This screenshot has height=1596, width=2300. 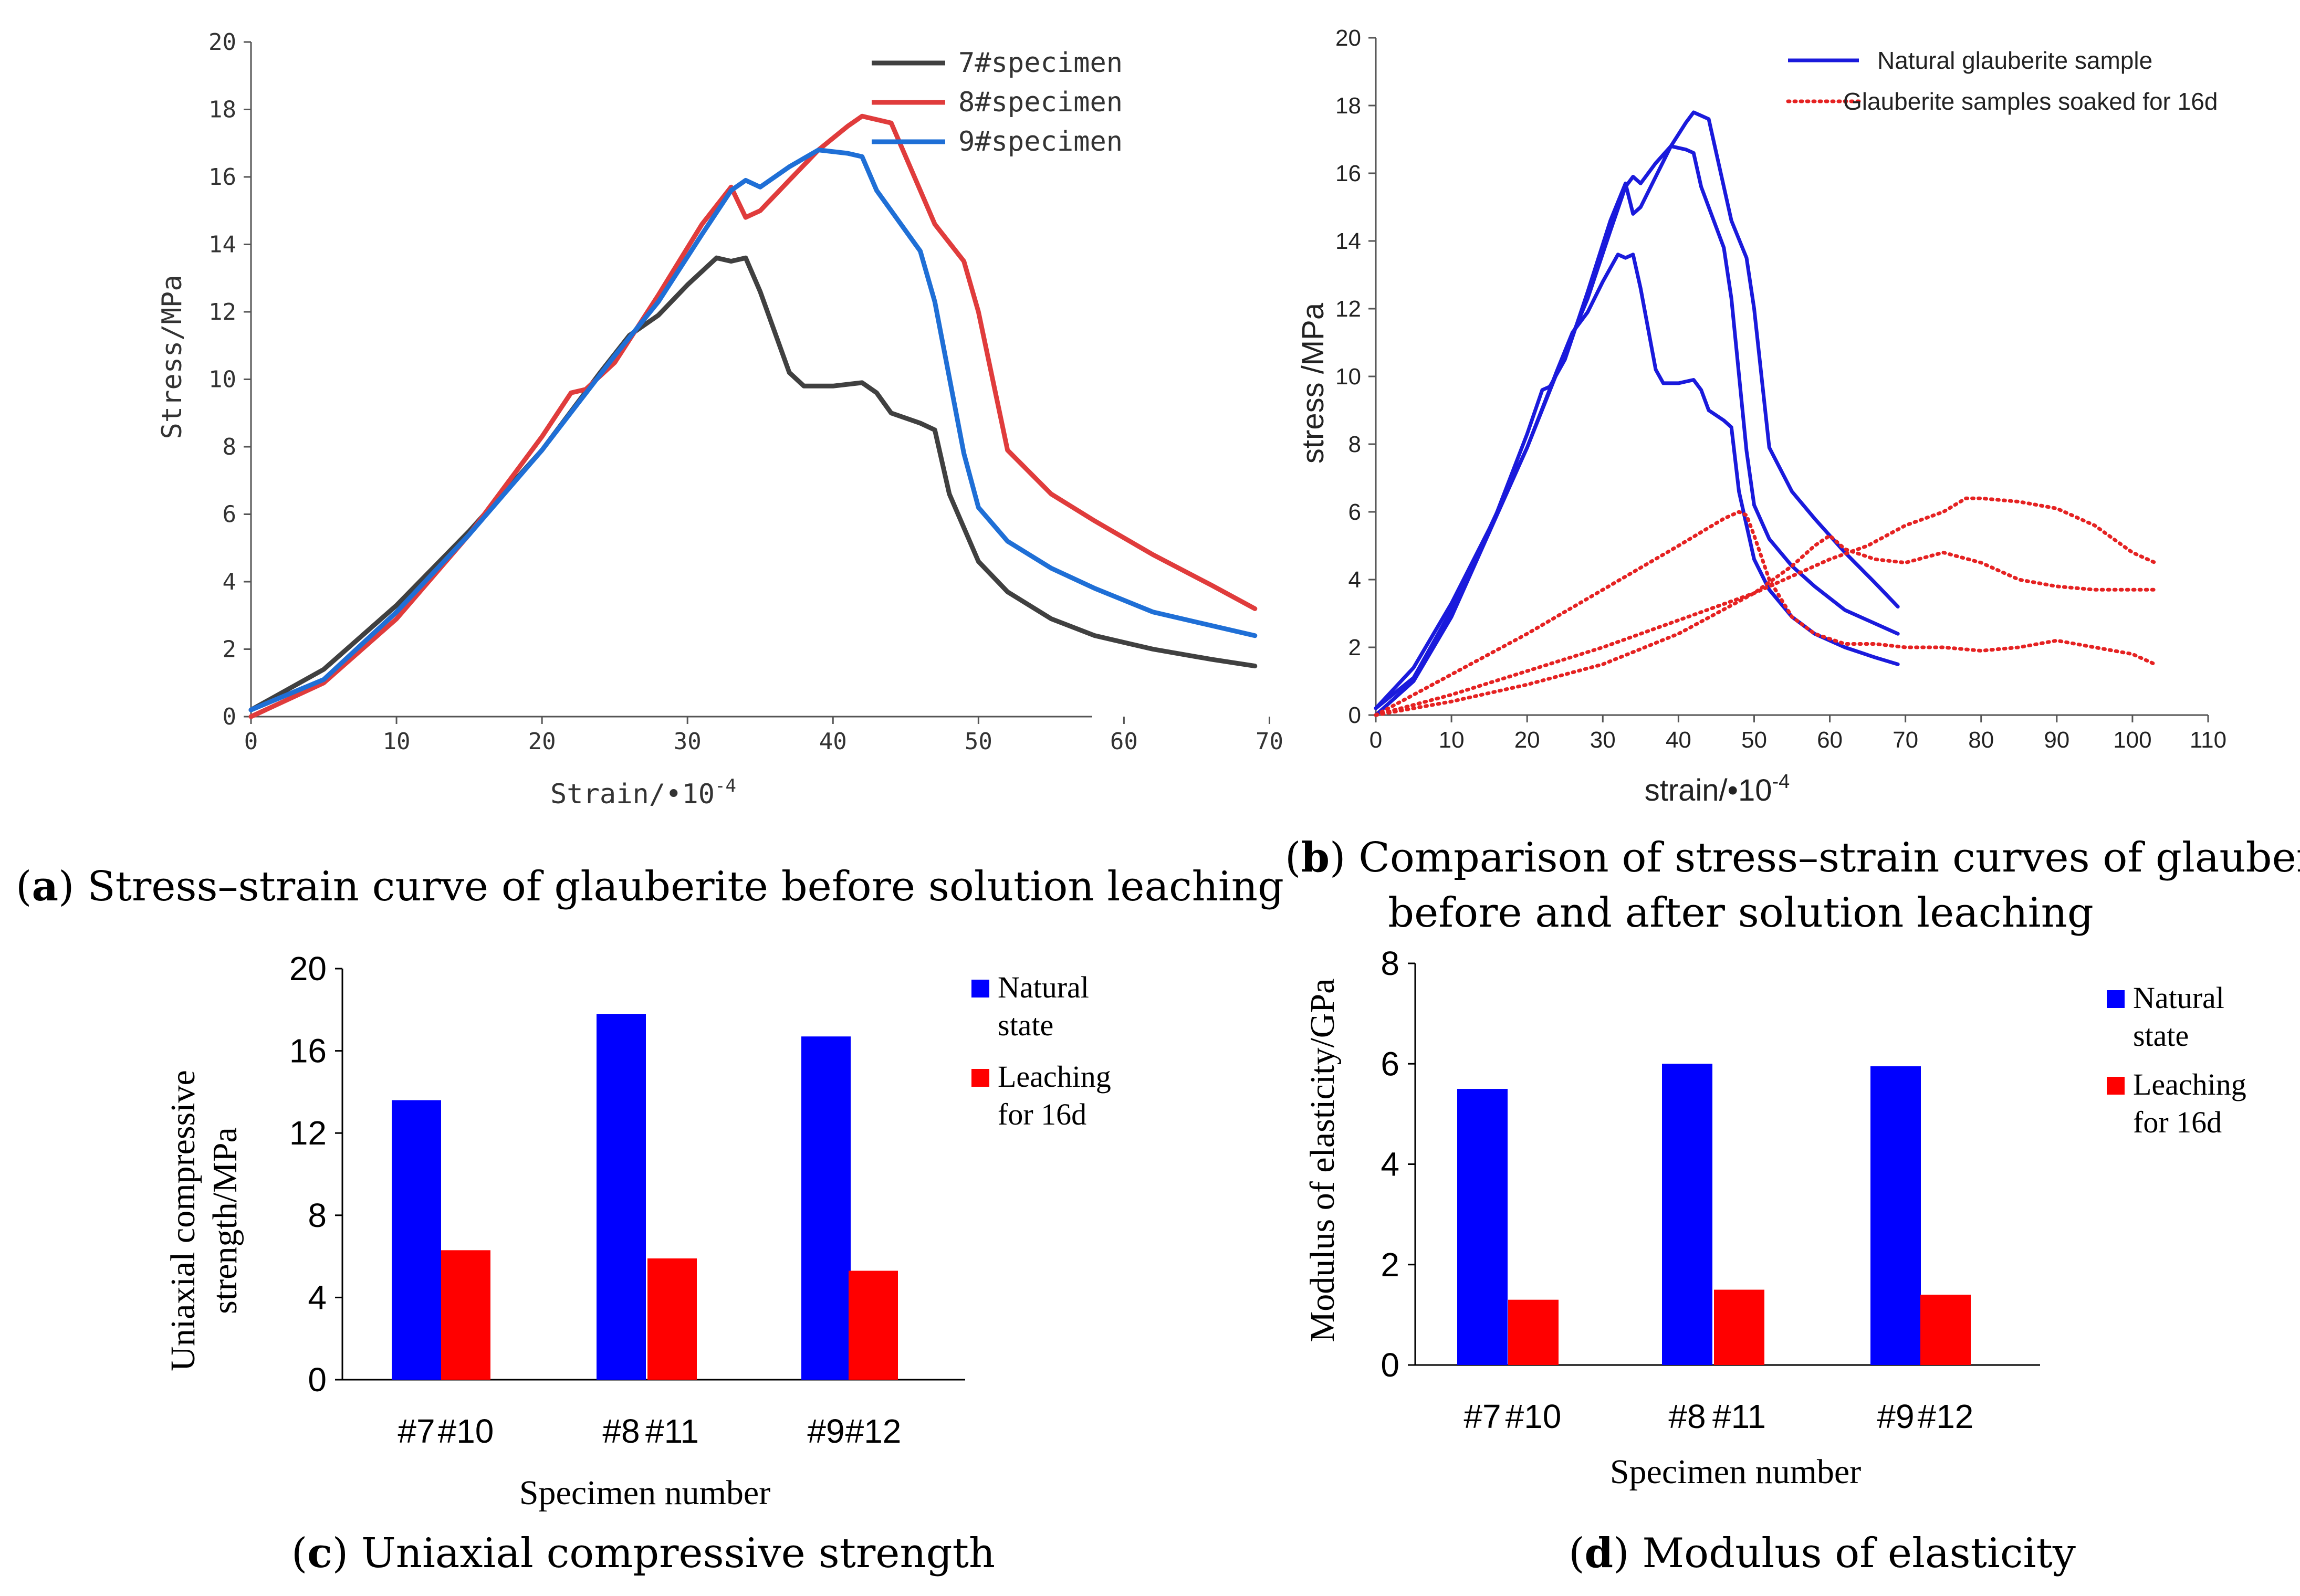 I want to click on x-tick-label: 80, so click(x=1981, y=740).